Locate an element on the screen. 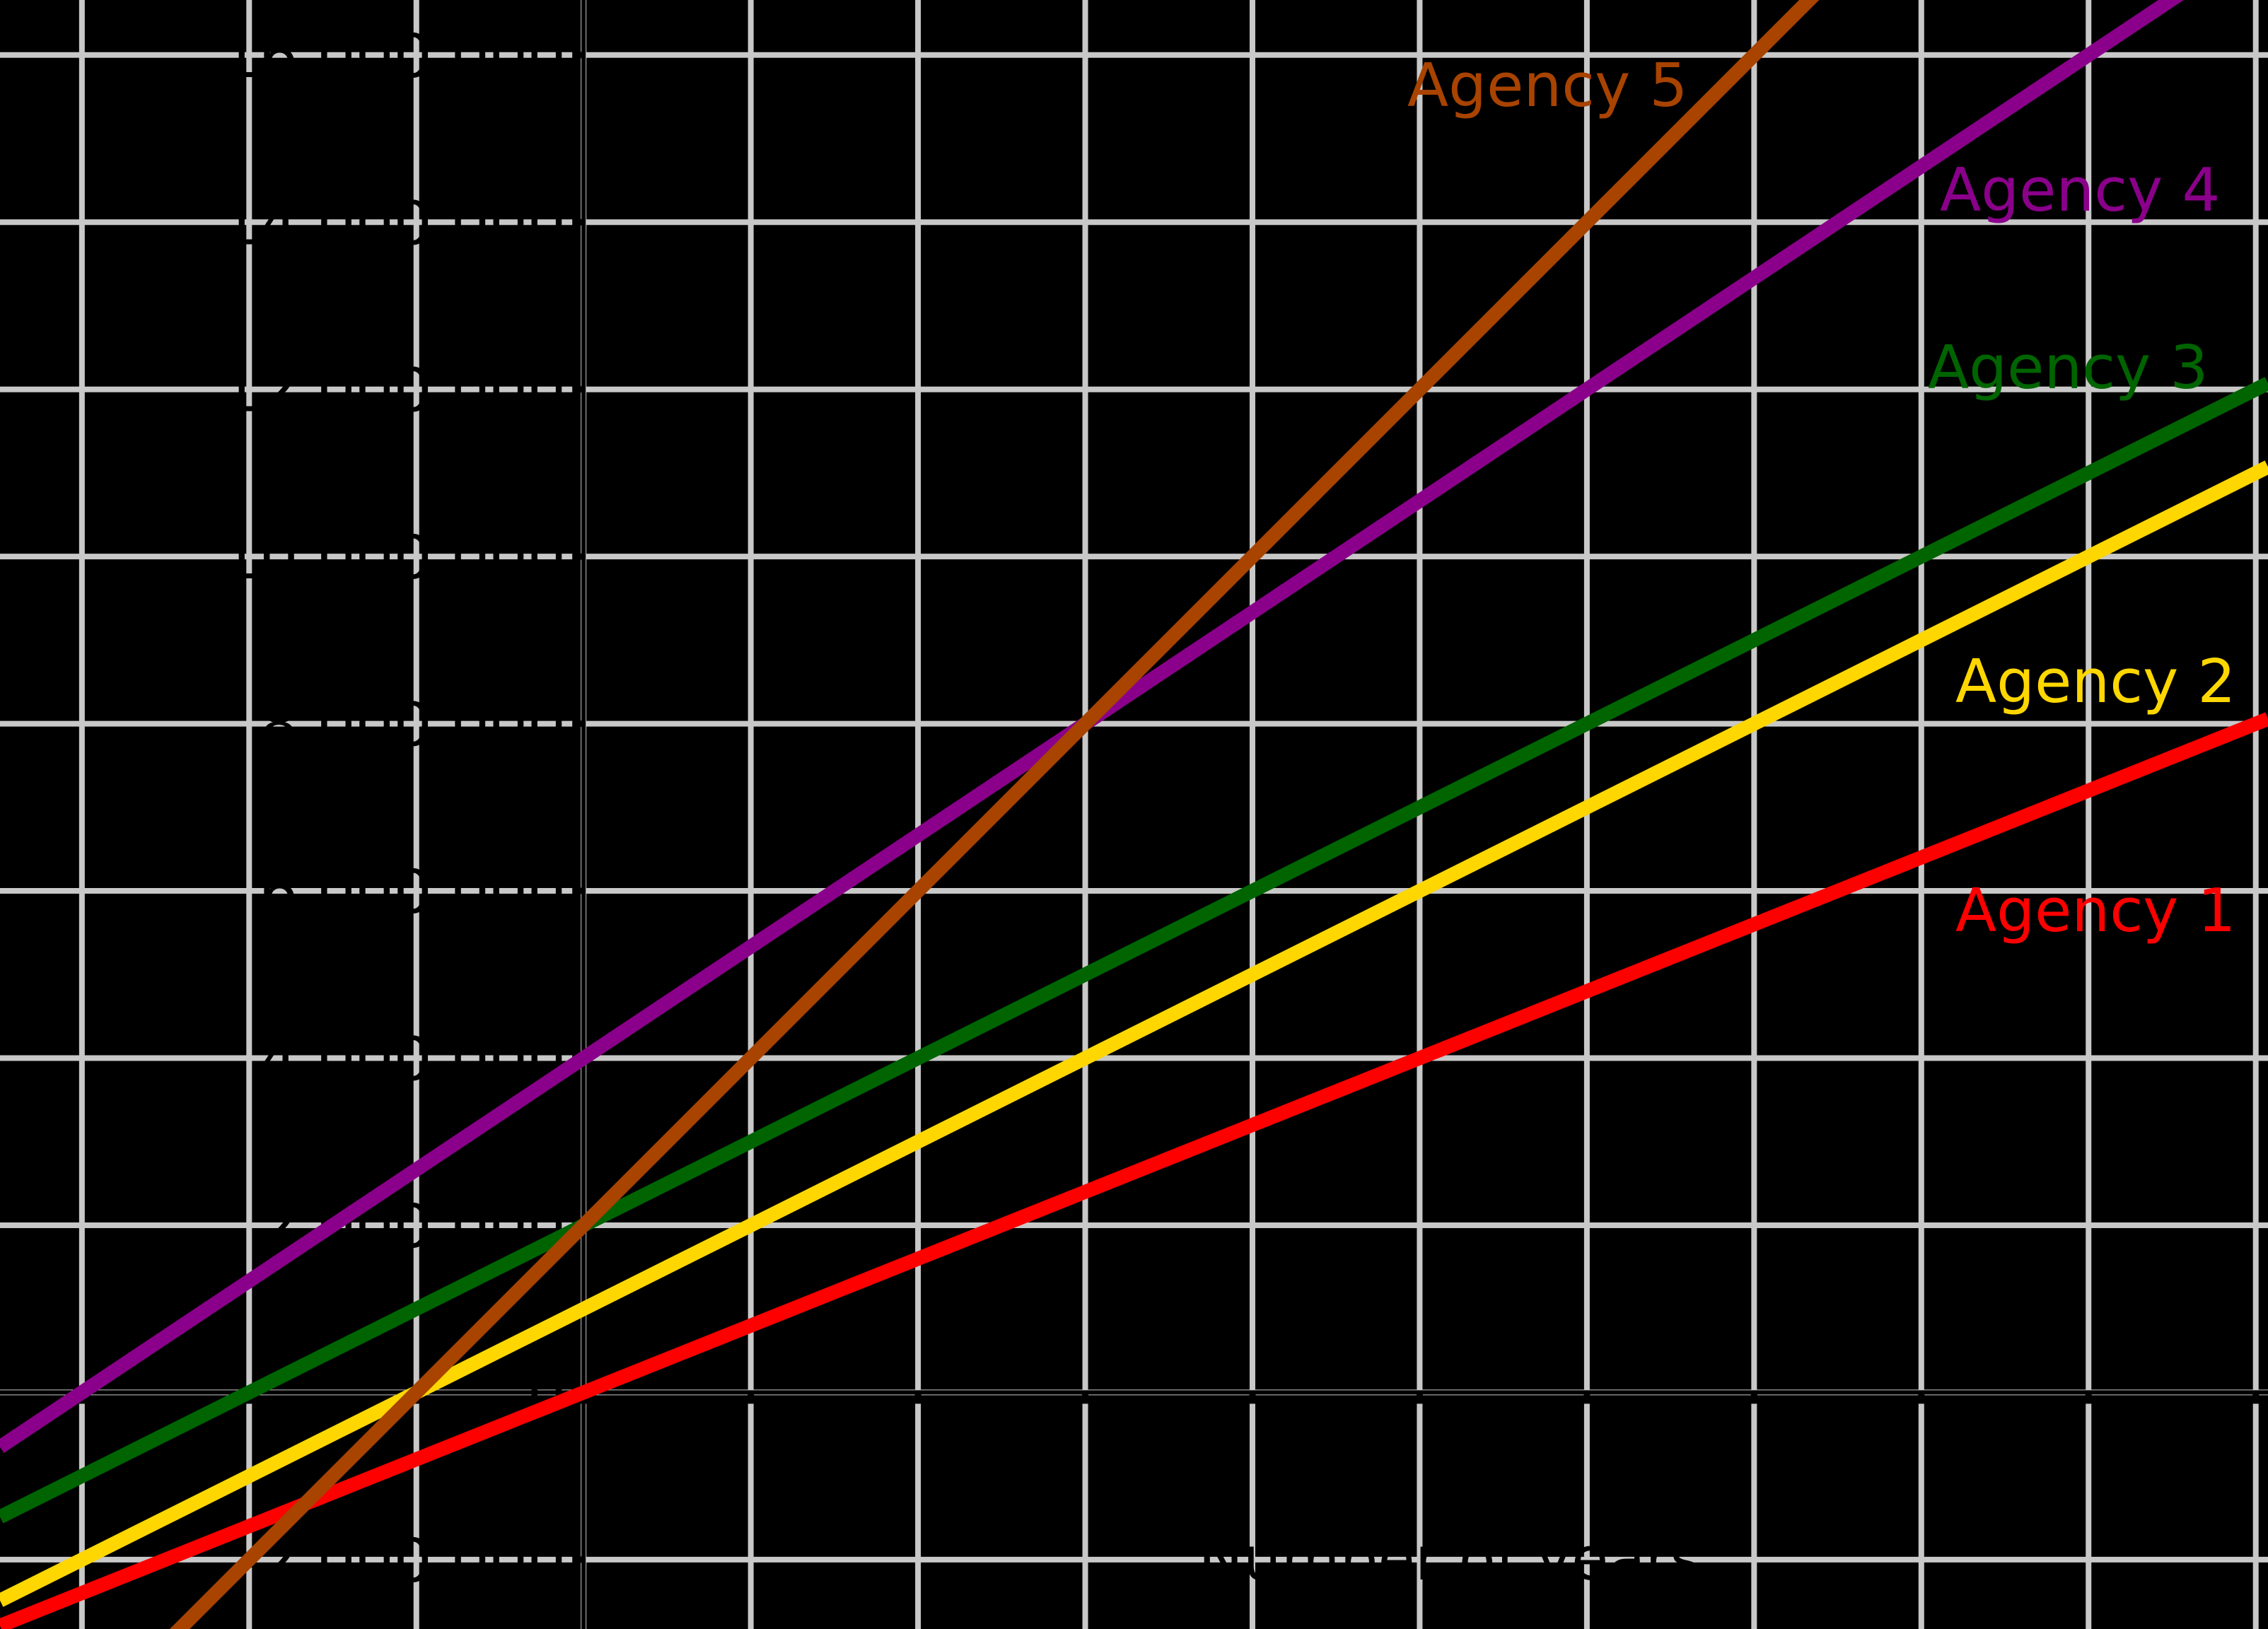  agency-4-label: Agency 4 is located at coordinates (2080, 191).